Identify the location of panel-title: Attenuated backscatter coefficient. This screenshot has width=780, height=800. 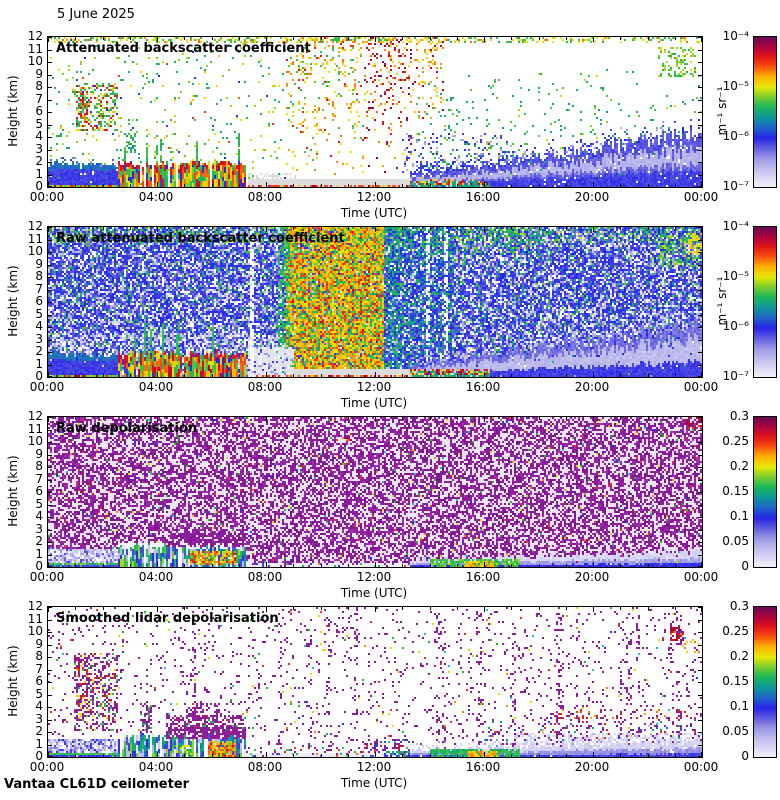
(183, 48).